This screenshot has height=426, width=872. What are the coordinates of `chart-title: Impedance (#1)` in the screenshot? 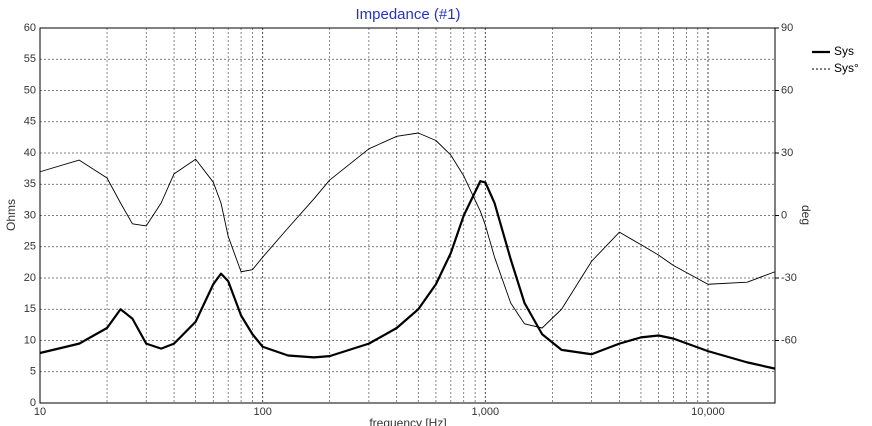 It's located at (407, 14).